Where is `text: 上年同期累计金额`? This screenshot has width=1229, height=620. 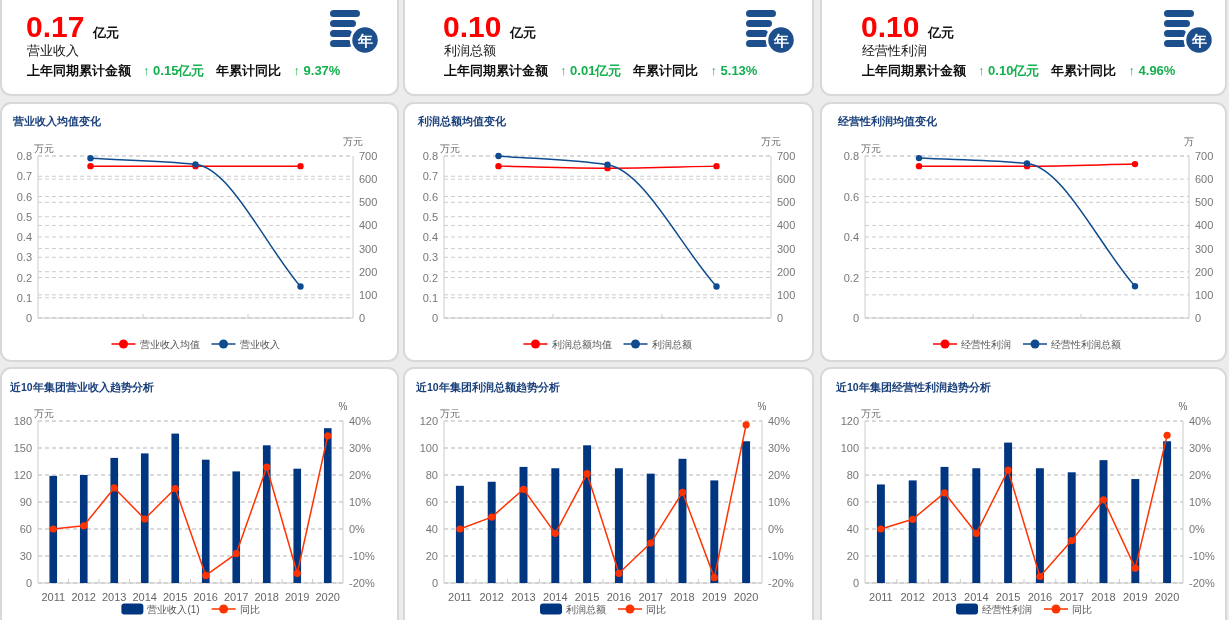 text: 上年同期累计金额 is located at coordinates (79, 70).